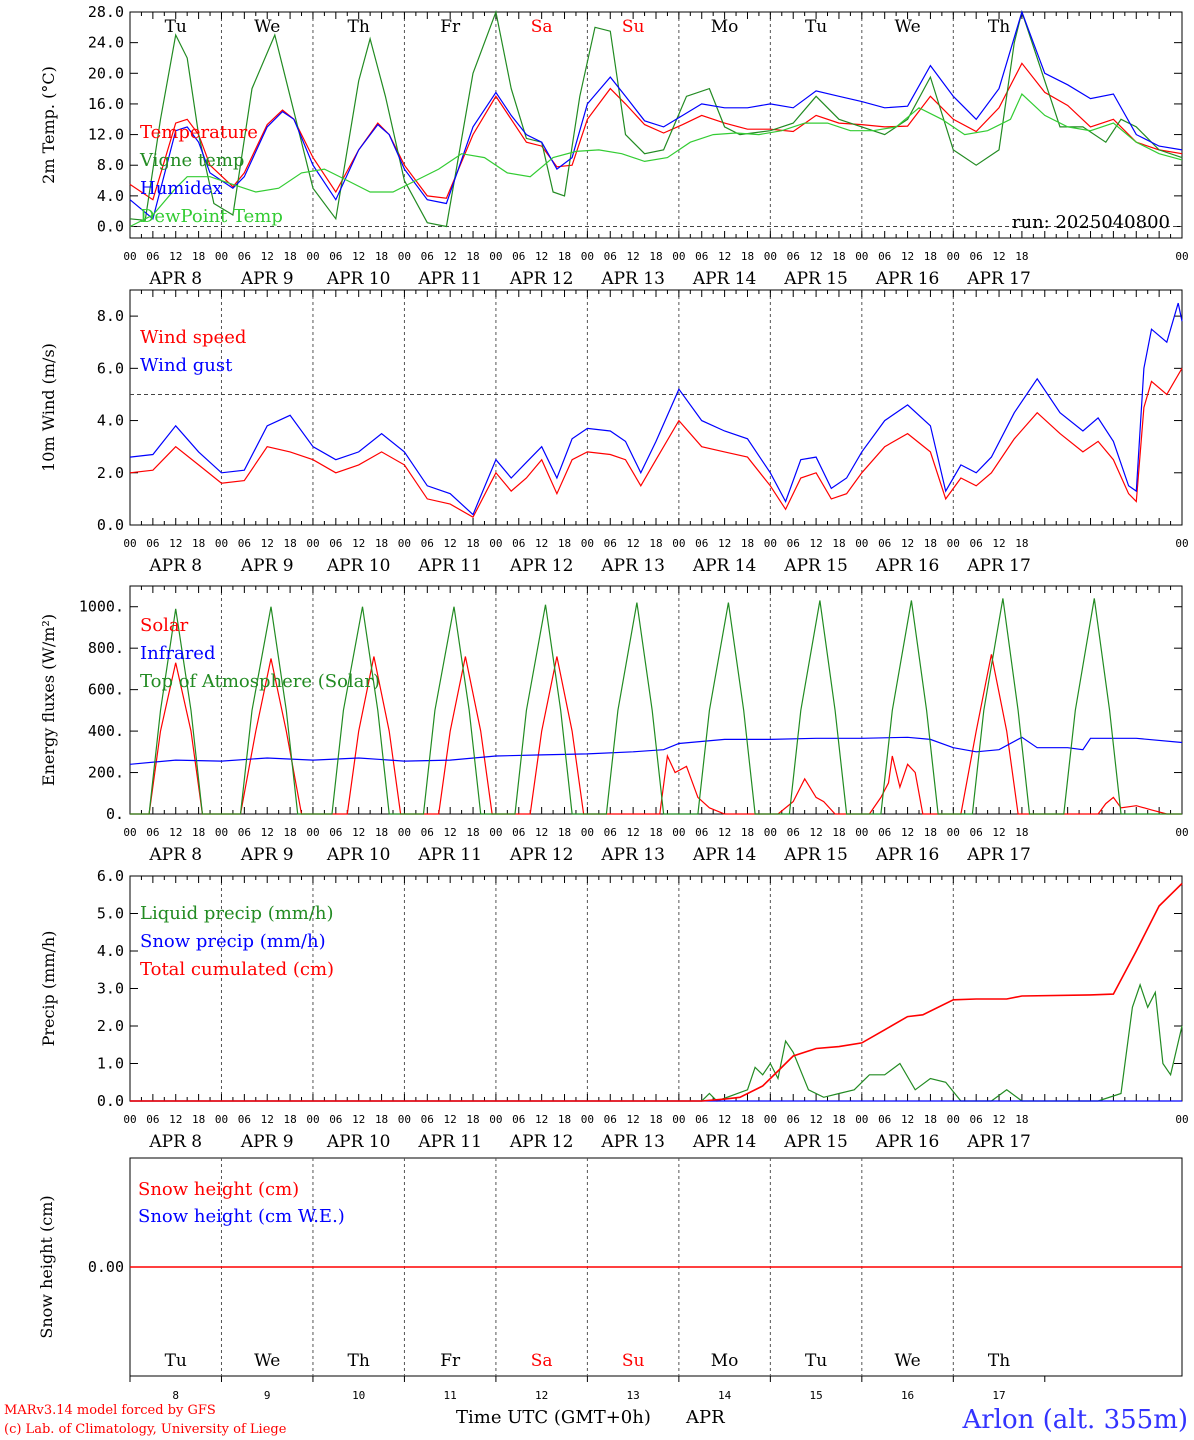  I want to click on y-tick-label: 200., so click(106, 773).